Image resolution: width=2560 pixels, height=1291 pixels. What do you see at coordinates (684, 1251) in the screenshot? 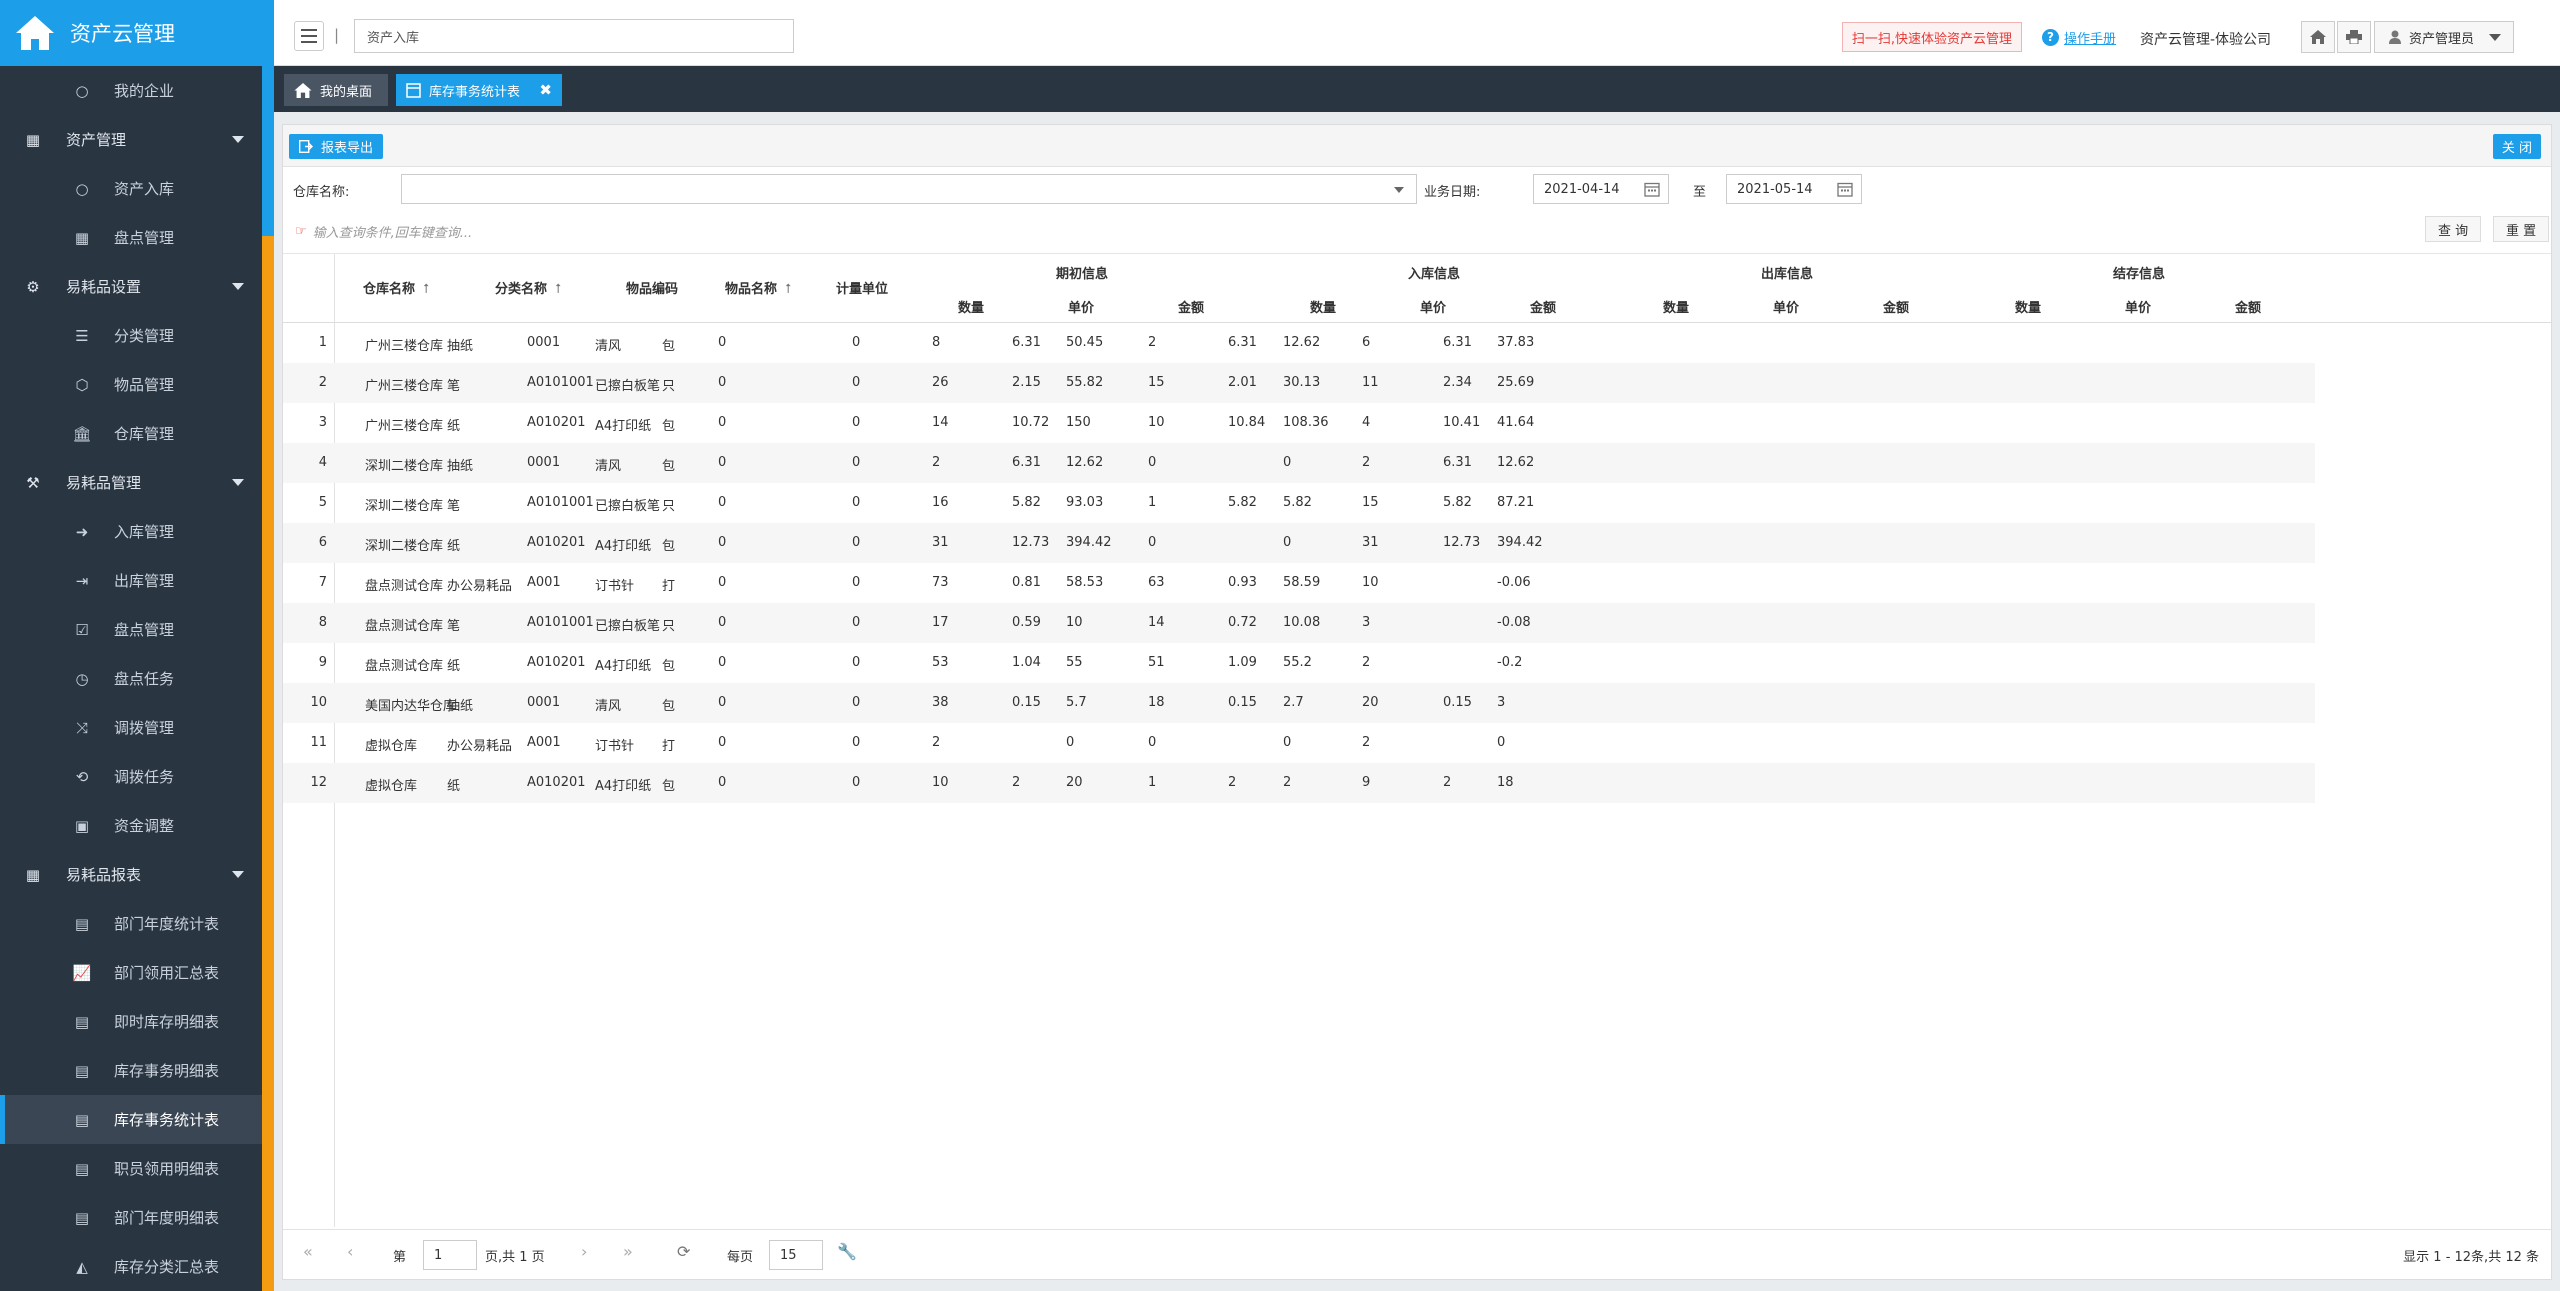
I see `refresh-icon: ⟳` at bounding box center [684, 1251].